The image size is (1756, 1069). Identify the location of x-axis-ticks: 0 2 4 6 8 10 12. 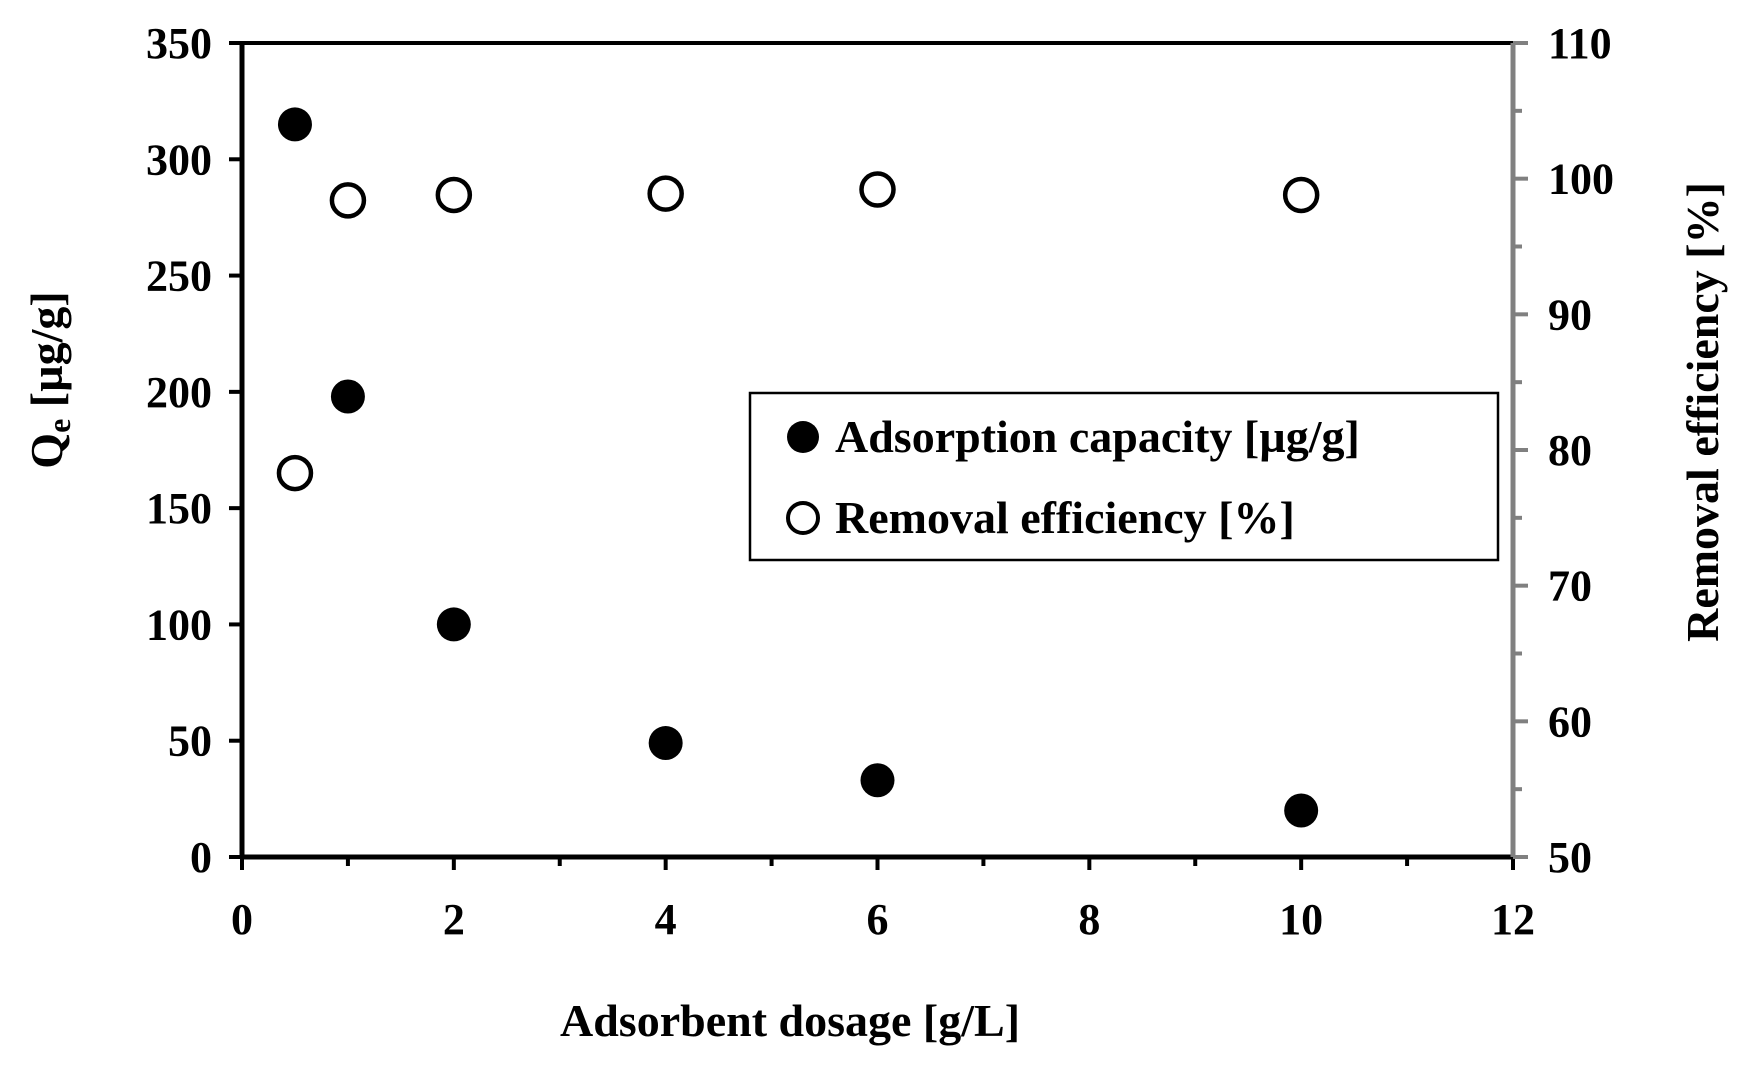
(883, 900).